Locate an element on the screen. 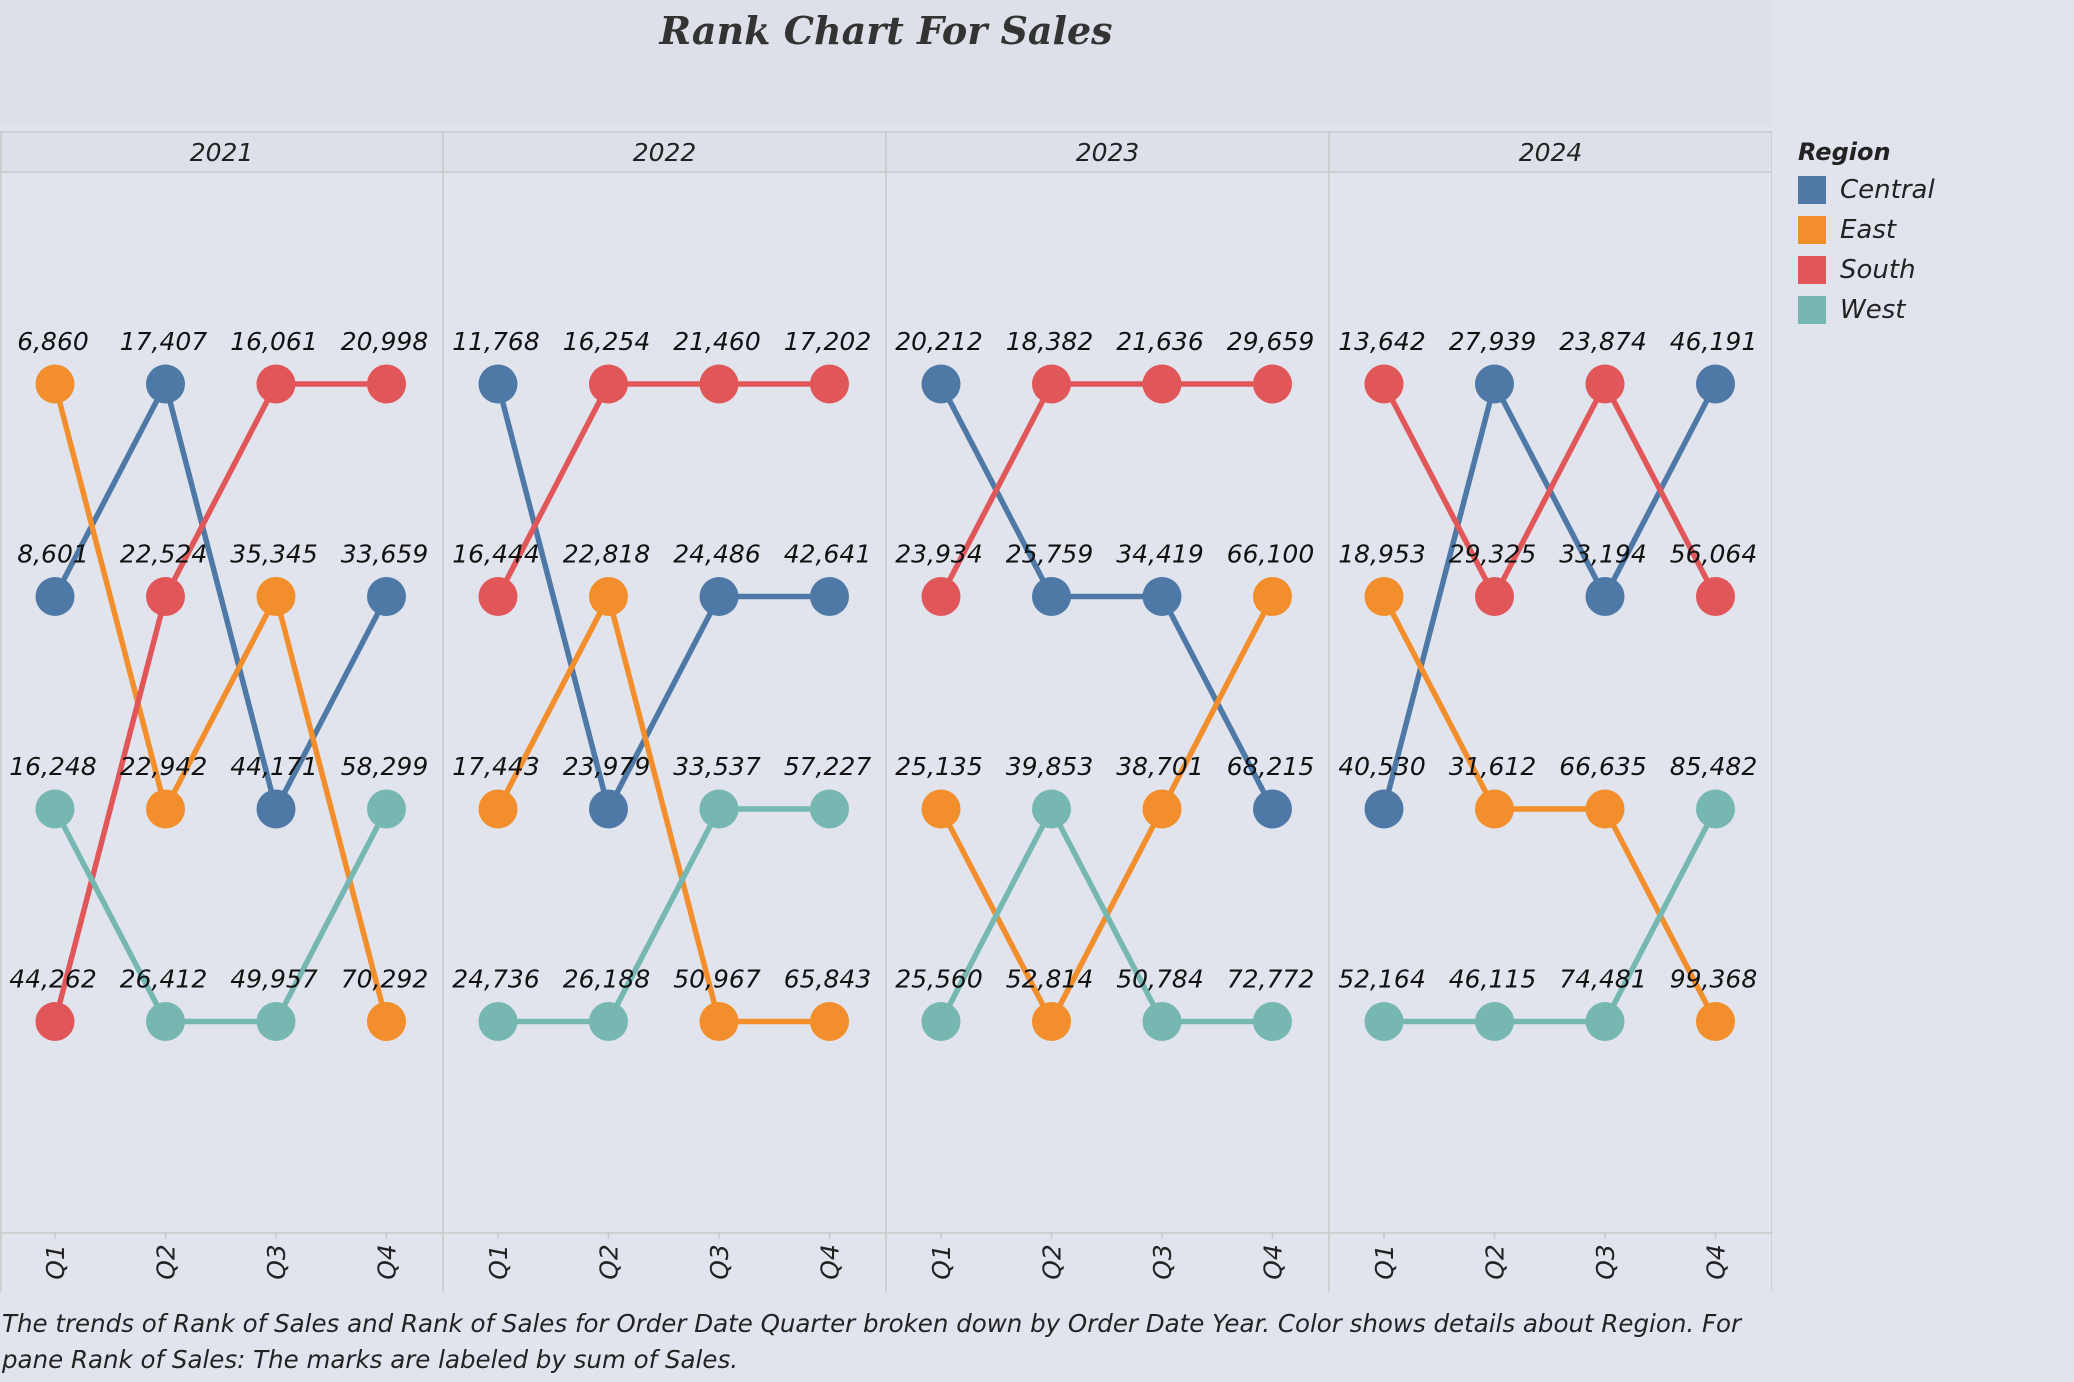 The height and width of the screenshot is (1382, 2074). sales-label: 57,227 is located at coordinates (828, 766).